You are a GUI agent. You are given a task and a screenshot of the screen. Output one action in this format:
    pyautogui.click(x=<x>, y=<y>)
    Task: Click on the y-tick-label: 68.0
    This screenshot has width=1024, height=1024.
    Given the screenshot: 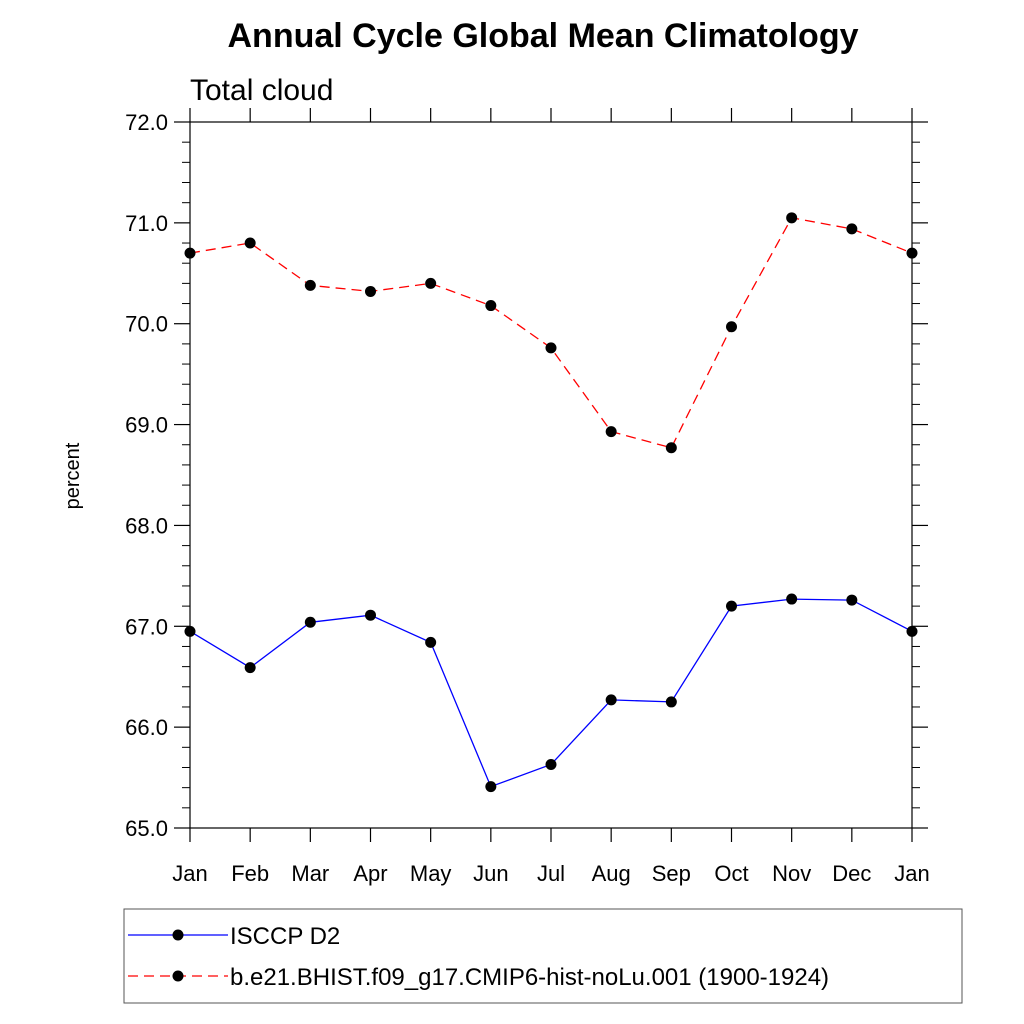 What is the action you would take?
    pyautogui.click(x=146, y=525)
    